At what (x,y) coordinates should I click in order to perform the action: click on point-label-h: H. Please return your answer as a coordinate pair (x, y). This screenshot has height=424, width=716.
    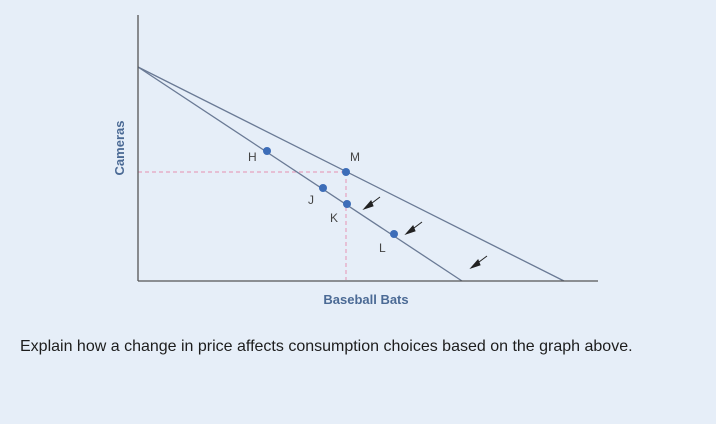
    Looking at the image, I should click on (252, 157).